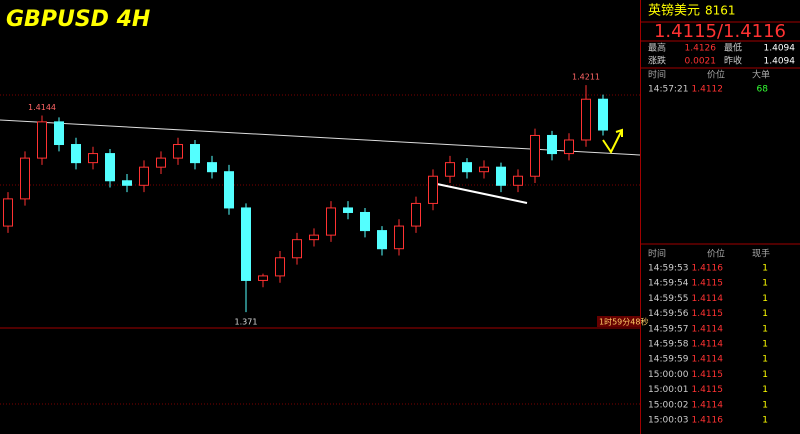 This screenshot has width=800, height=434. I want to click on countdown-box, so click(618, 321).